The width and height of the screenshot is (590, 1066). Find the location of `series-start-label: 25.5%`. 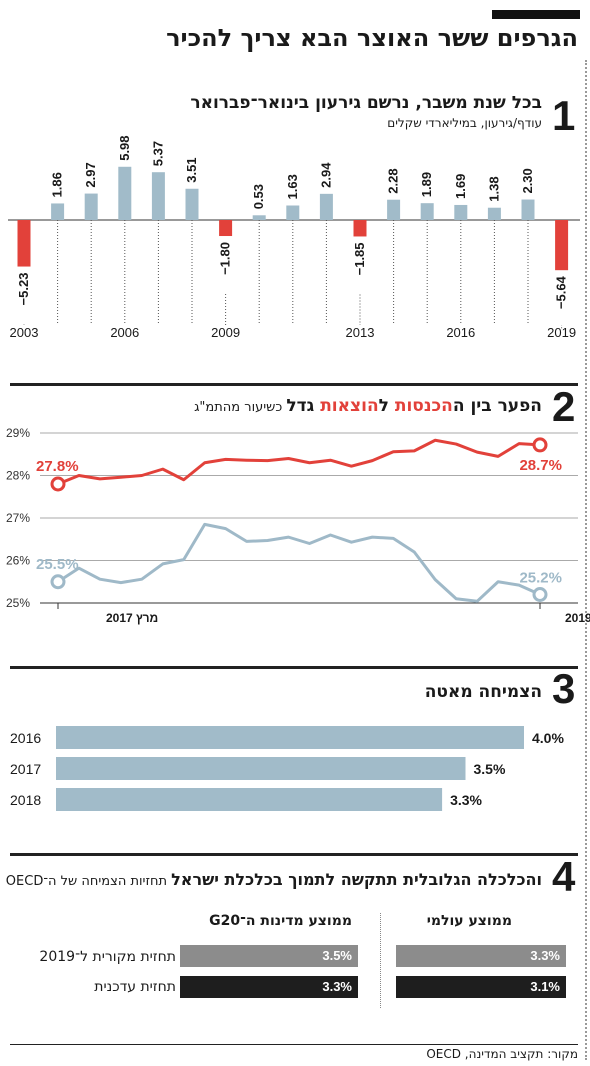

series-start-label: 25.5% is located at coordinates (57, 564).